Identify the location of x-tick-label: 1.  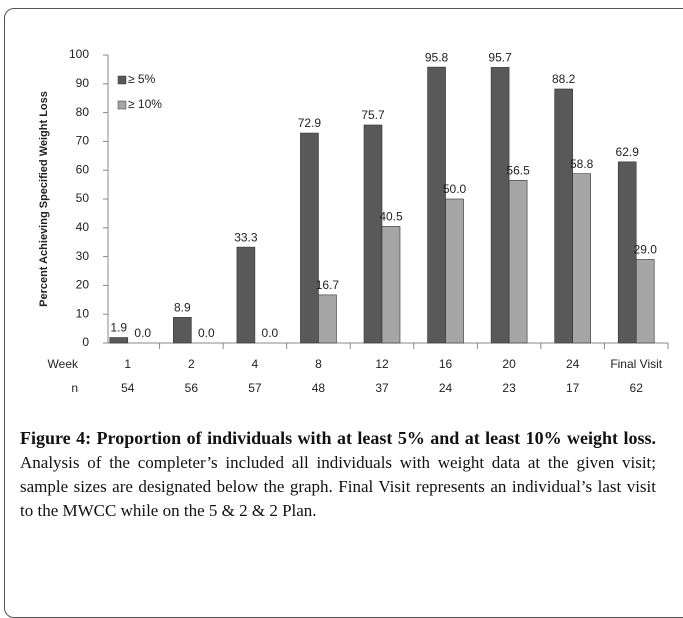
(127, 364).